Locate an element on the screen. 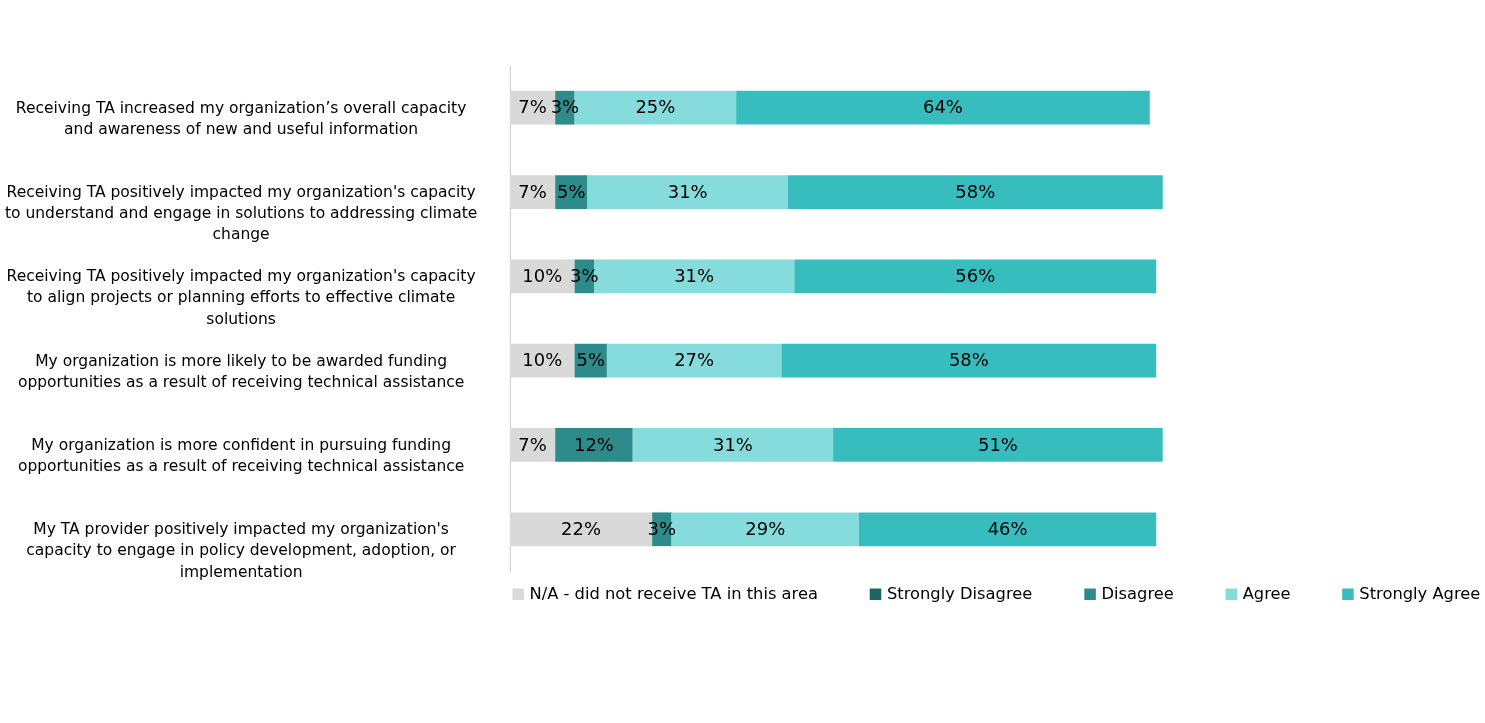  data-label: 12% is located at coordinates (594, 444).